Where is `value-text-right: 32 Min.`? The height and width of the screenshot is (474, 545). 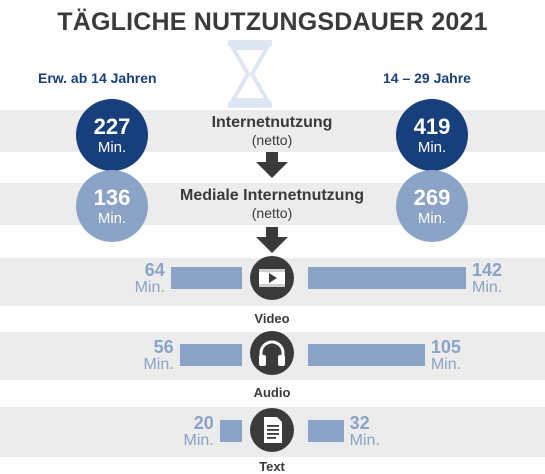
value-text-right: 32 Min. is located at coordinates (365, 431).